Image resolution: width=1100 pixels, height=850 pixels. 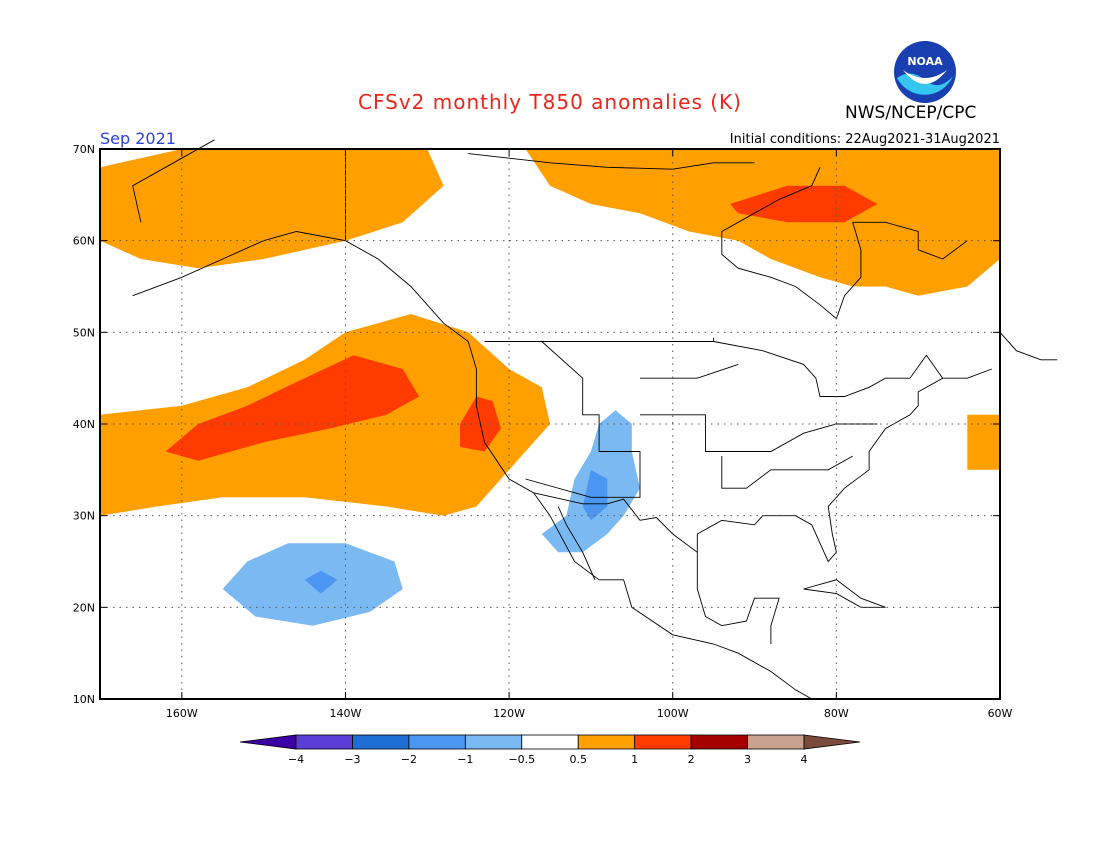 I want to click on colorbar-label: −3, so click(x=352, y=759).